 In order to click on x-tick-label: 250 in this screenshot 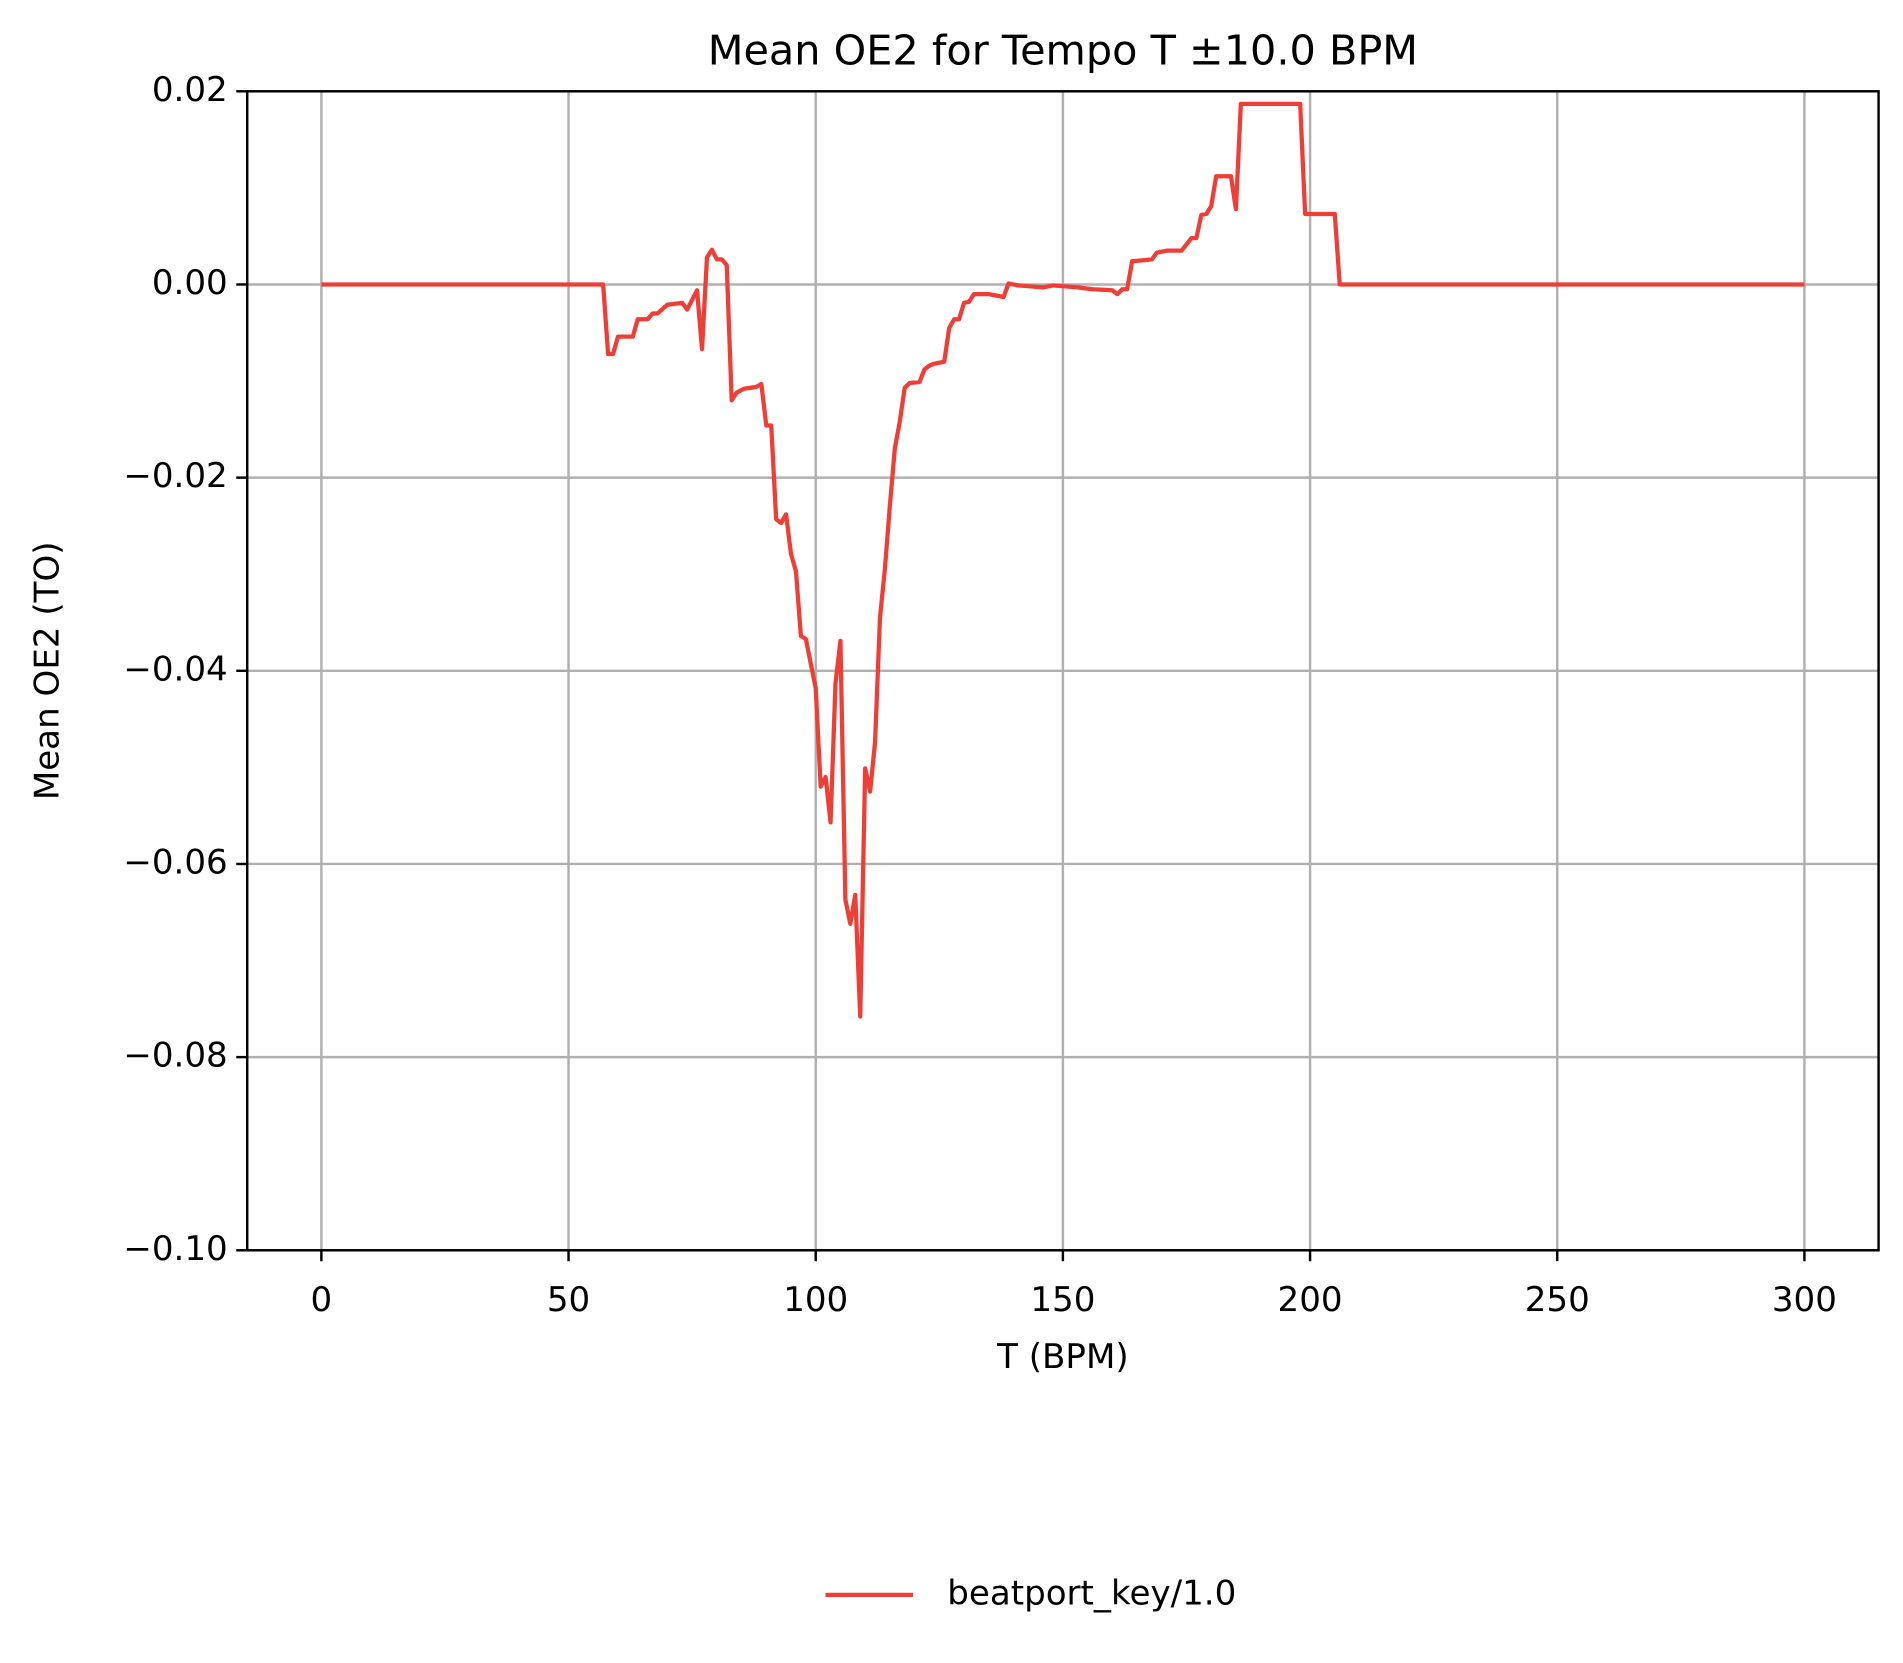, I will do `click(1557, 1300)`.